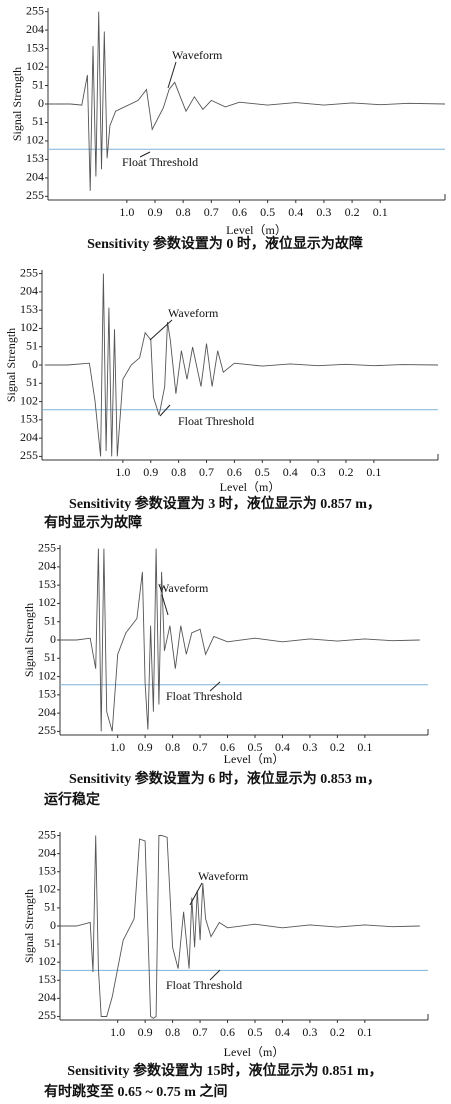 The image size is (451, 1104). What do you see at coordinates (225, 503) in the screenshot?
I see `caption: Sensitivity 参数设置为 3 时，液位显示为 0.857 m，` at bounding box center [225, 503].